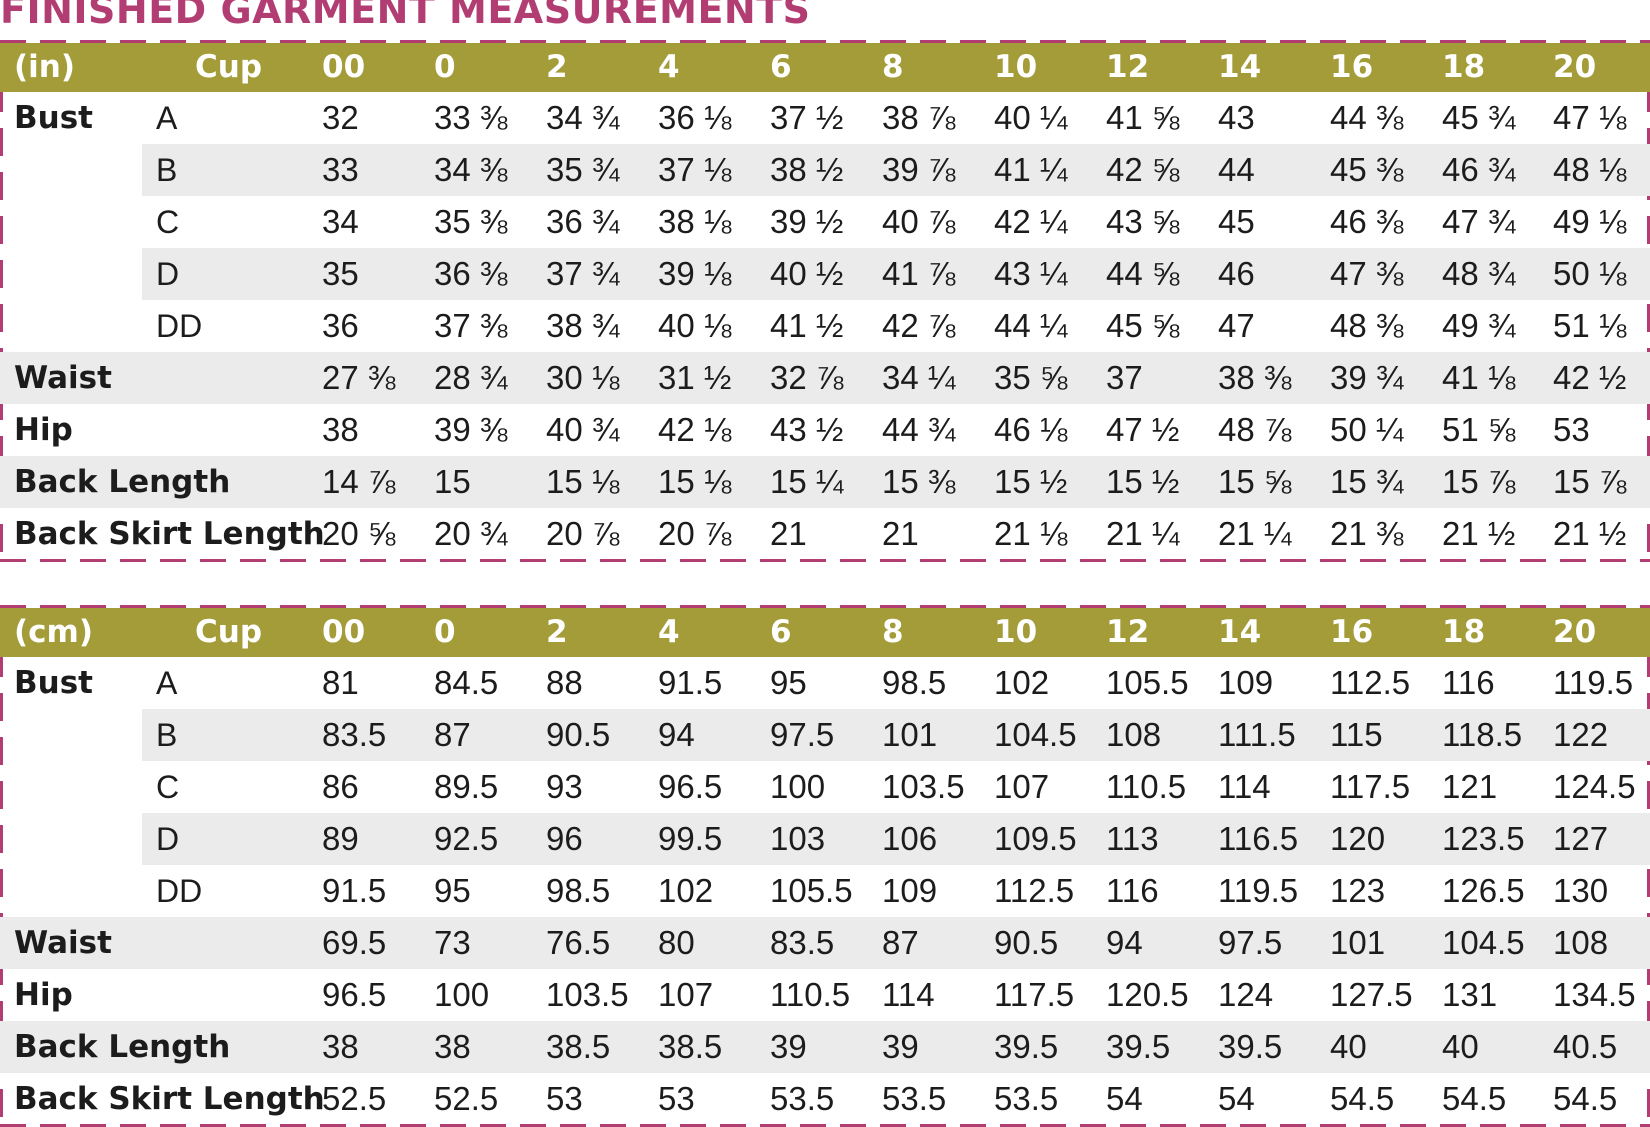 Image resolution: width=1650 pixels, height=1127 pixels. I want to click on cup-label: D, so click(168, 839).